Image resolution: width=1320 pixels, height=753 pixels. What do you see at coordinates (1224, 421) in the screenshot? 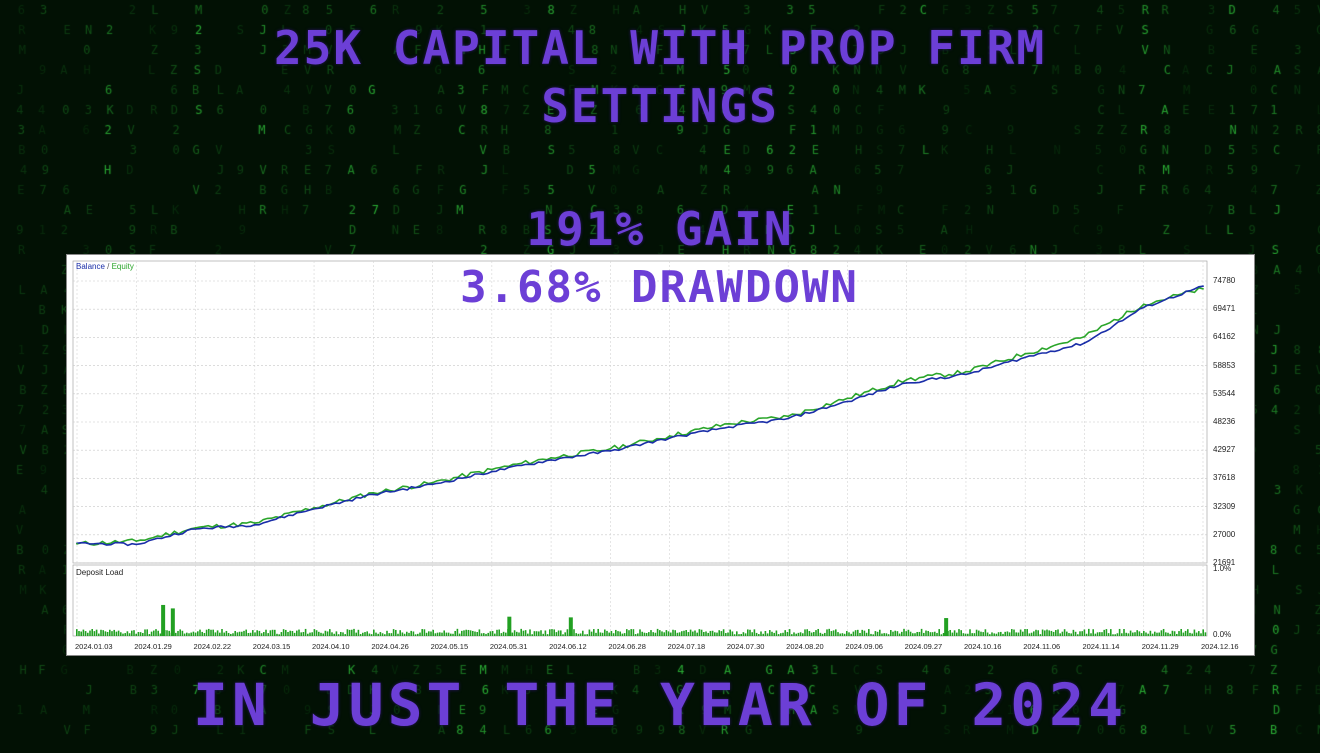
I see `y-tick-label: 48236` at bounding box center [1224, 421].